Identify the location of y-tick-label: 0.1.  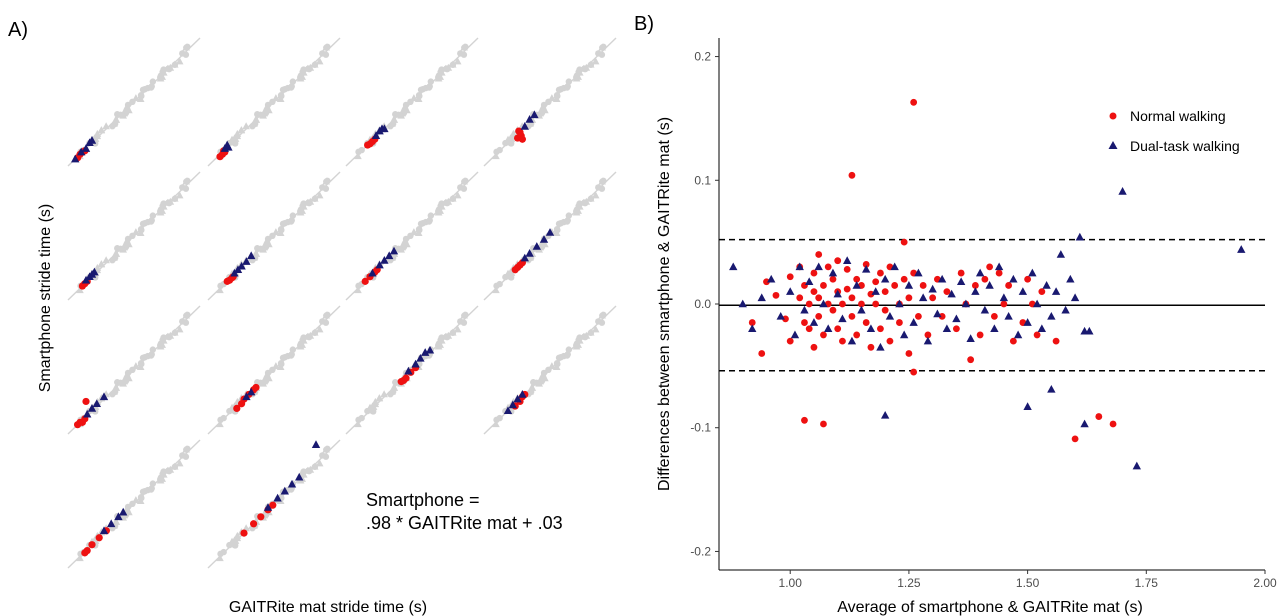
(702, 180).